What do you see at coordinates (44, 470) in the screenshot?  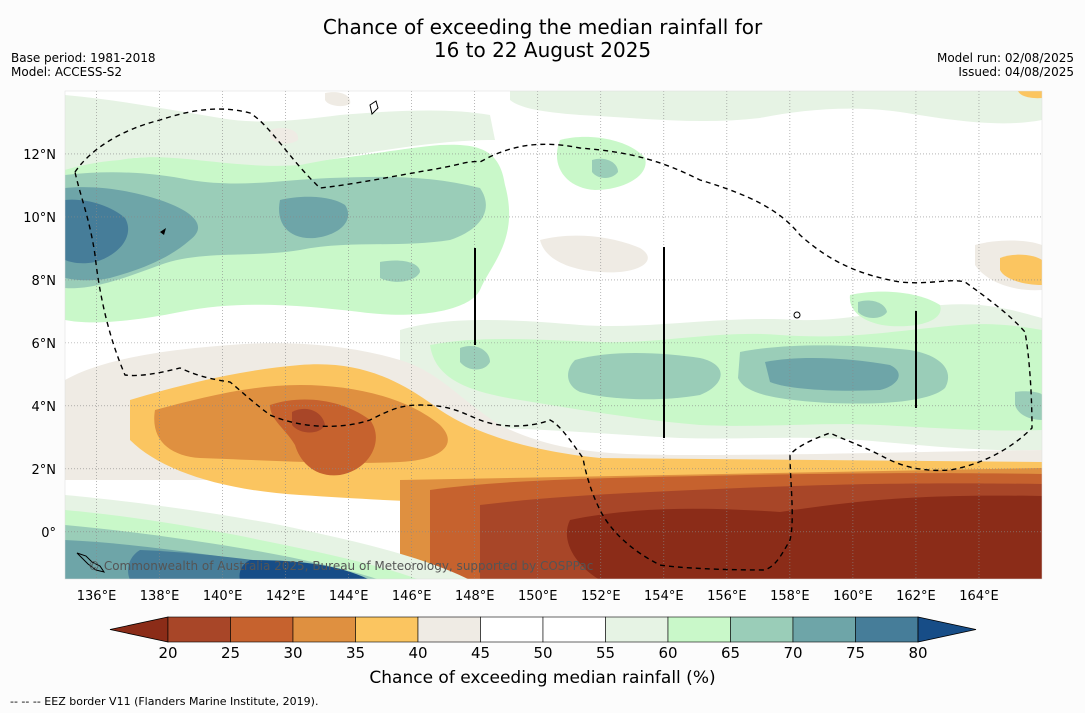 I see `lat-tick-label: 2°N` at bounding box center [44, 470].